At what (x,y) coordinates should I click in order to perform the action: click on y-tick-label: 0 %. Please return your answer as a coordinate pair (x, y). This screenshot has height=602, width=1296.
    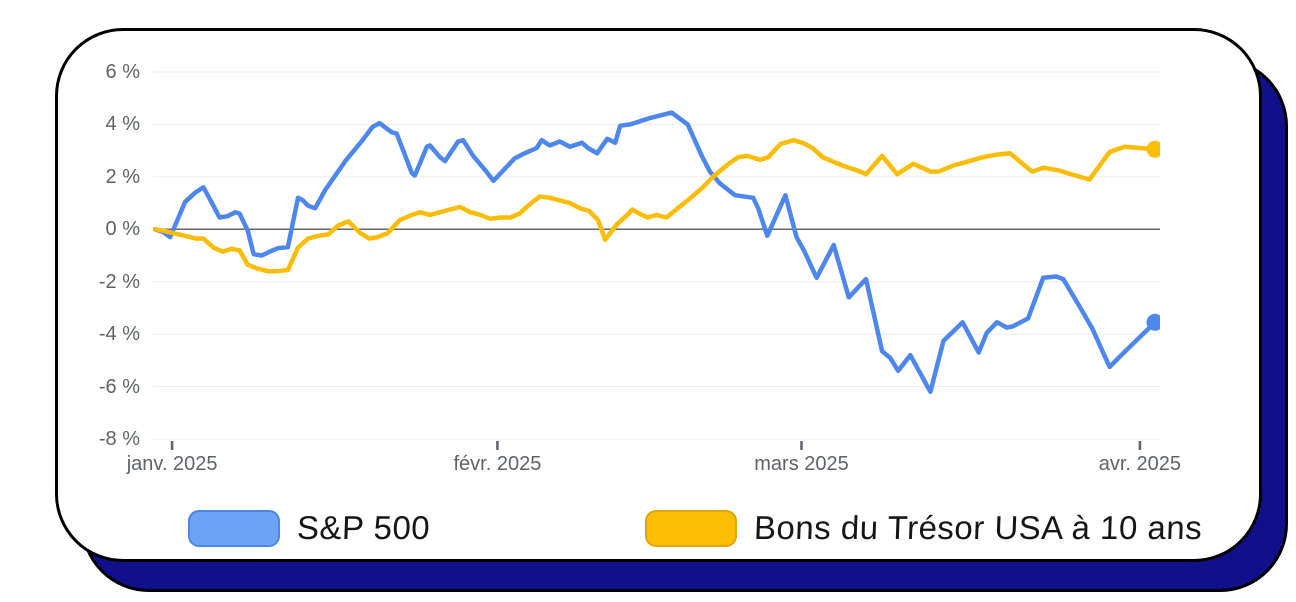
    Looking at the image, I should click on (122, 229).